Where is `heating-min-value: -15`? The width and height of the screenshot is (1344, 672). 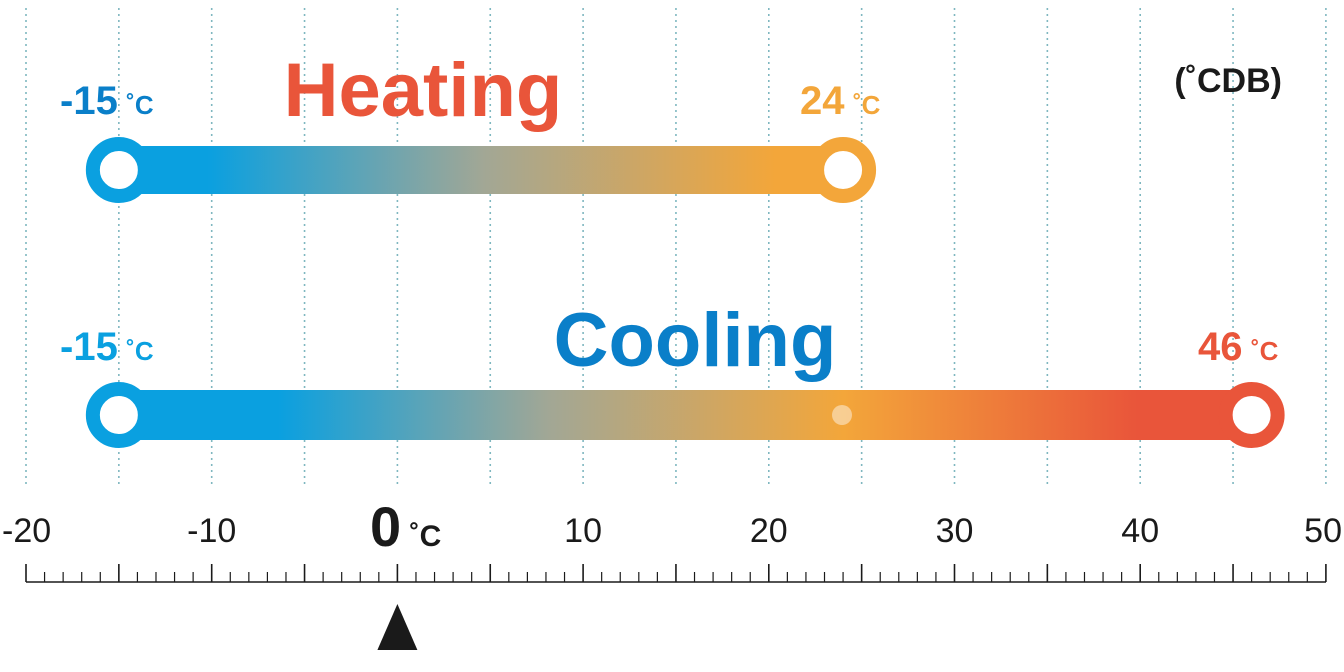 heating-min-value: -15 is located at coordinates (89, 101).